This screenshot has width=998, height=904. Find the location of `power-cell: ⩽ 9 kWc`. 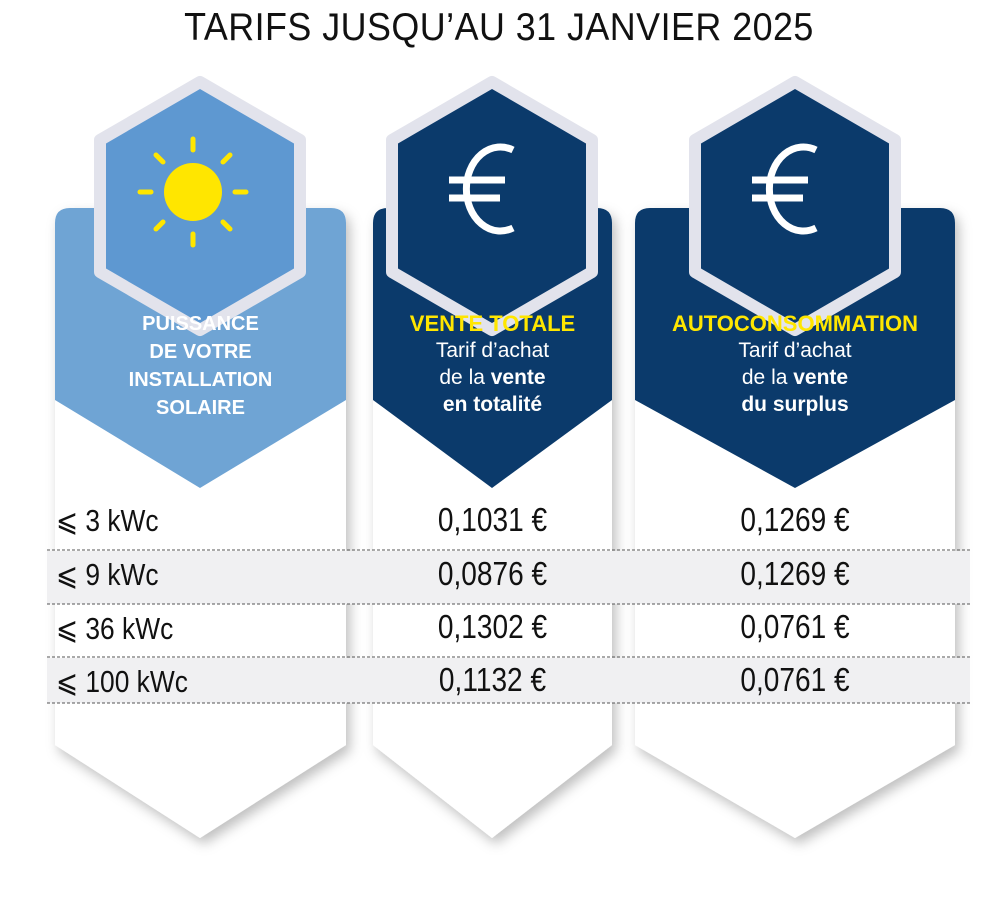

power-cell: ⩽ 9 kWc is located at coordinates (107, 574).